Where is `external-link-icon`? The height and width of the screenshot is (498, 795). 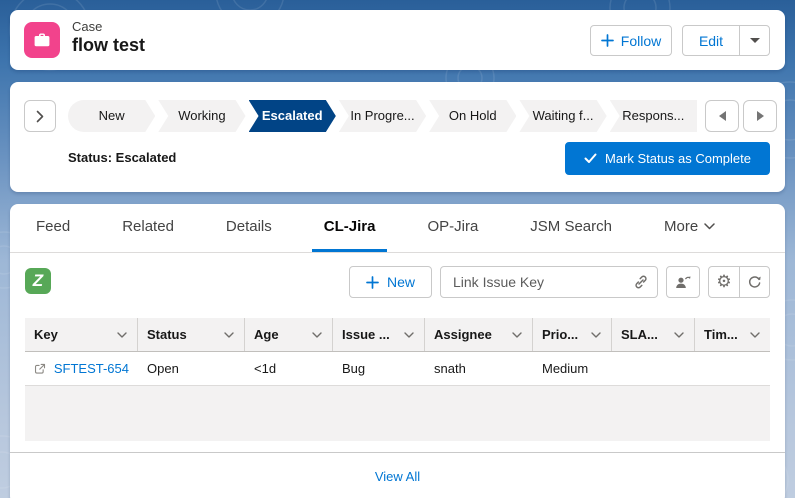
external-link-icon is located at coordinates (40, 369).